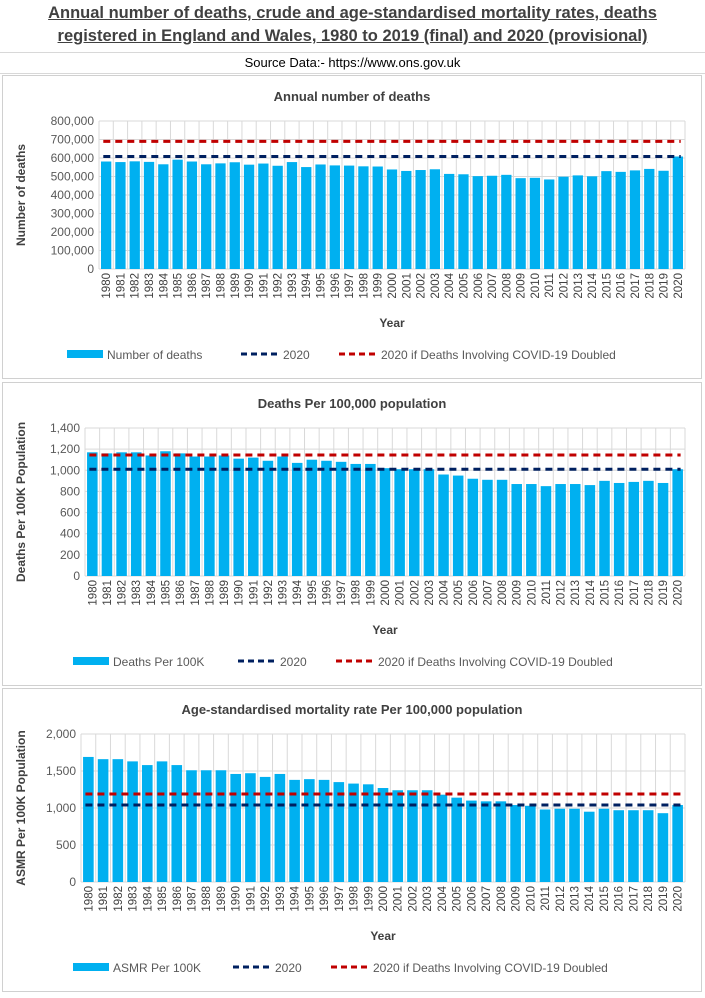  What do you see at coordinates (456, 839) in the screenshot?
I see `bar-2005` at bounding box center [456, 839].